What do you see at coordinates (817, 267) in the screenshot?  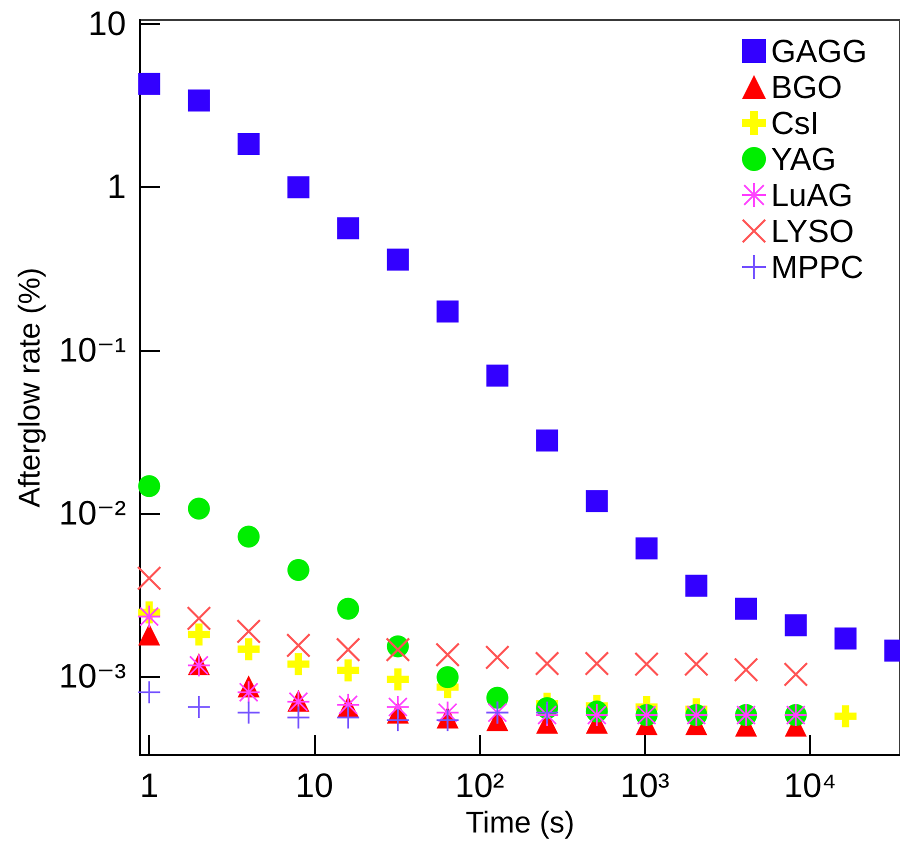 I see `legend-label: MPPC` at bounding box center [817, 267].